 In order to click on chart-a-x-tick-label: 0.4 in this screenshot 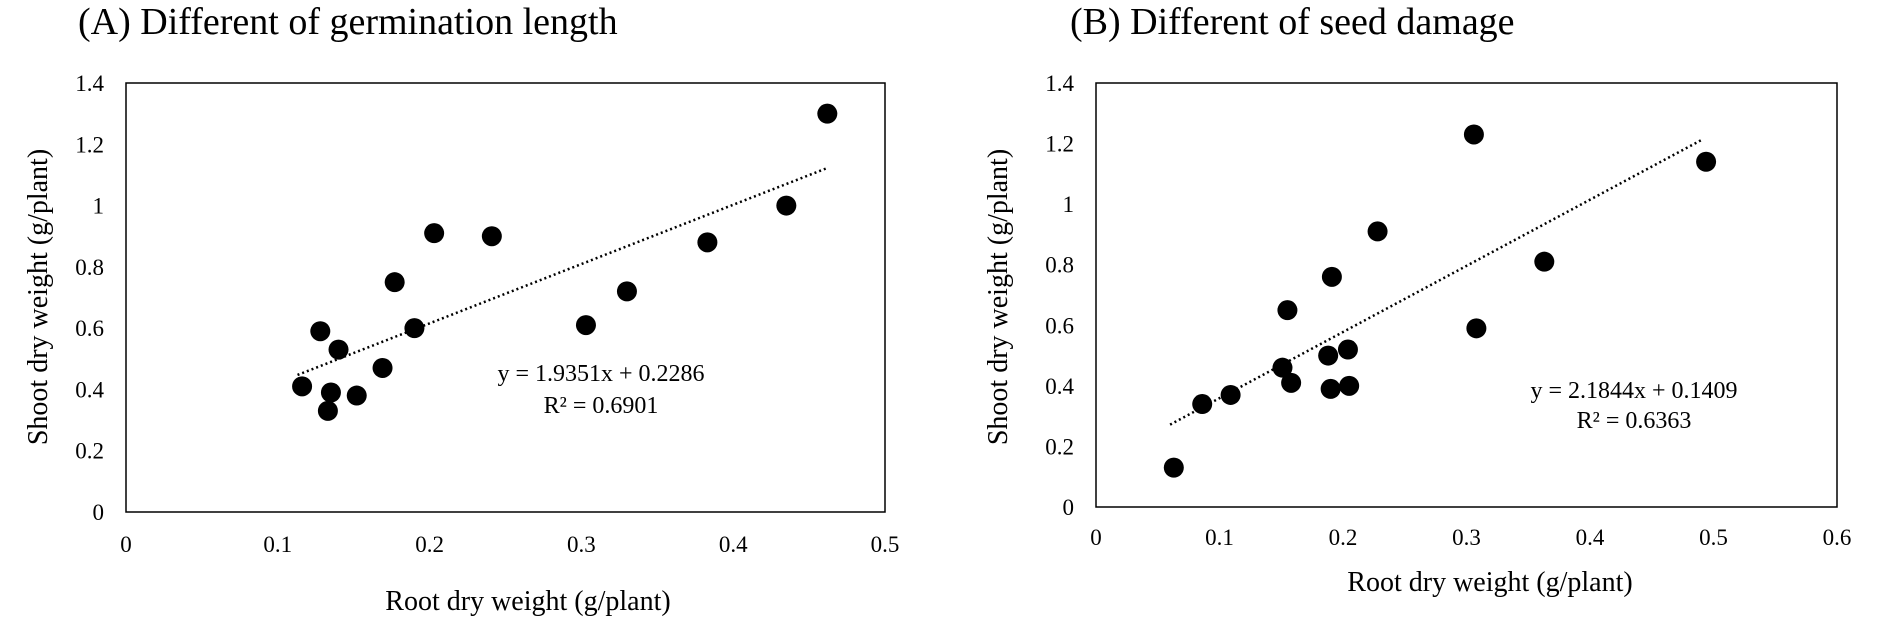, I will do `click(733, 544)`.